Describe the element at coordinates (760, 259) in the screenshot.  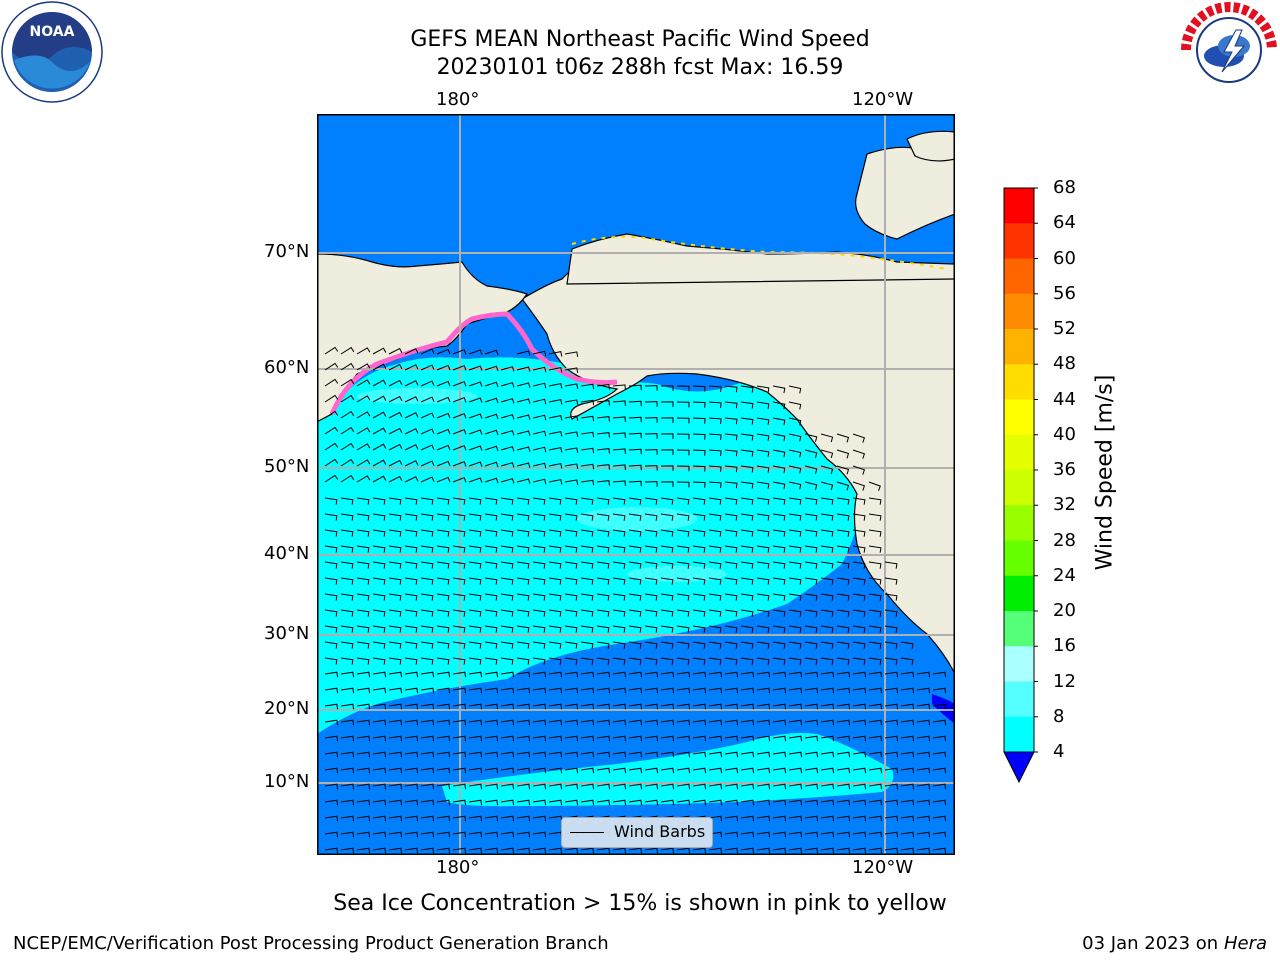
I see `land-alaska-north` at that location.